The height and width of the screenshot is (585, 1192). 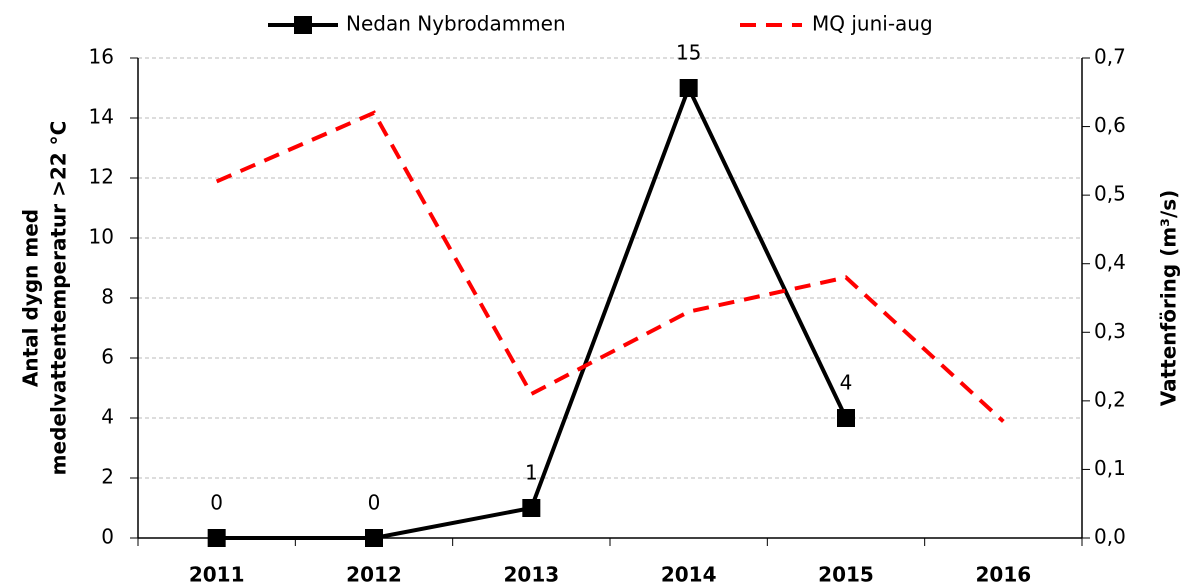 What do you see at coordinates (107, 477) in the screenshot?
I see `y-tick-label: 2` at bounding box center [107, 477].